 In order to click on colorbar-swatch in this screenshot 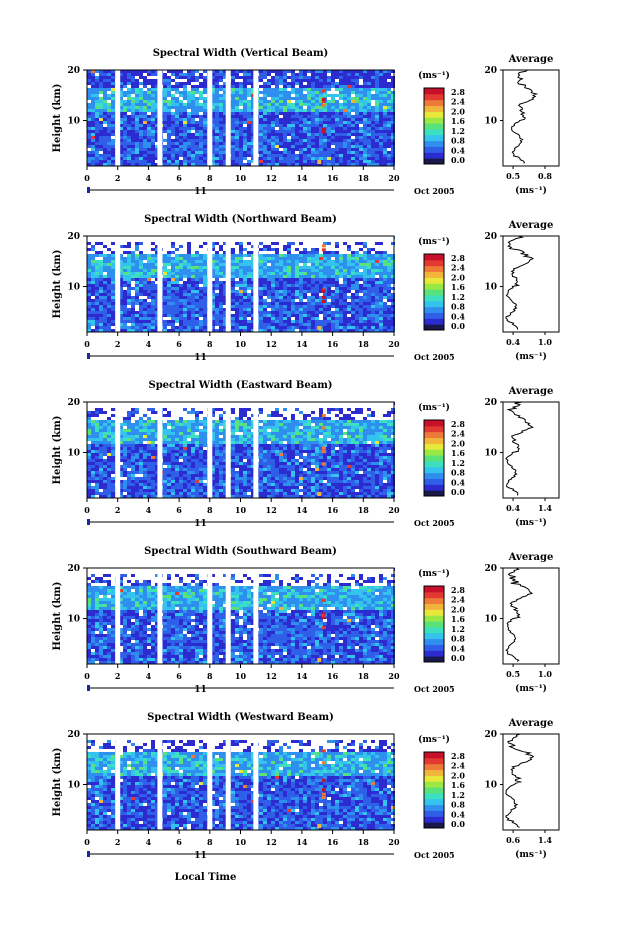, I will do `click(434, 97)`.